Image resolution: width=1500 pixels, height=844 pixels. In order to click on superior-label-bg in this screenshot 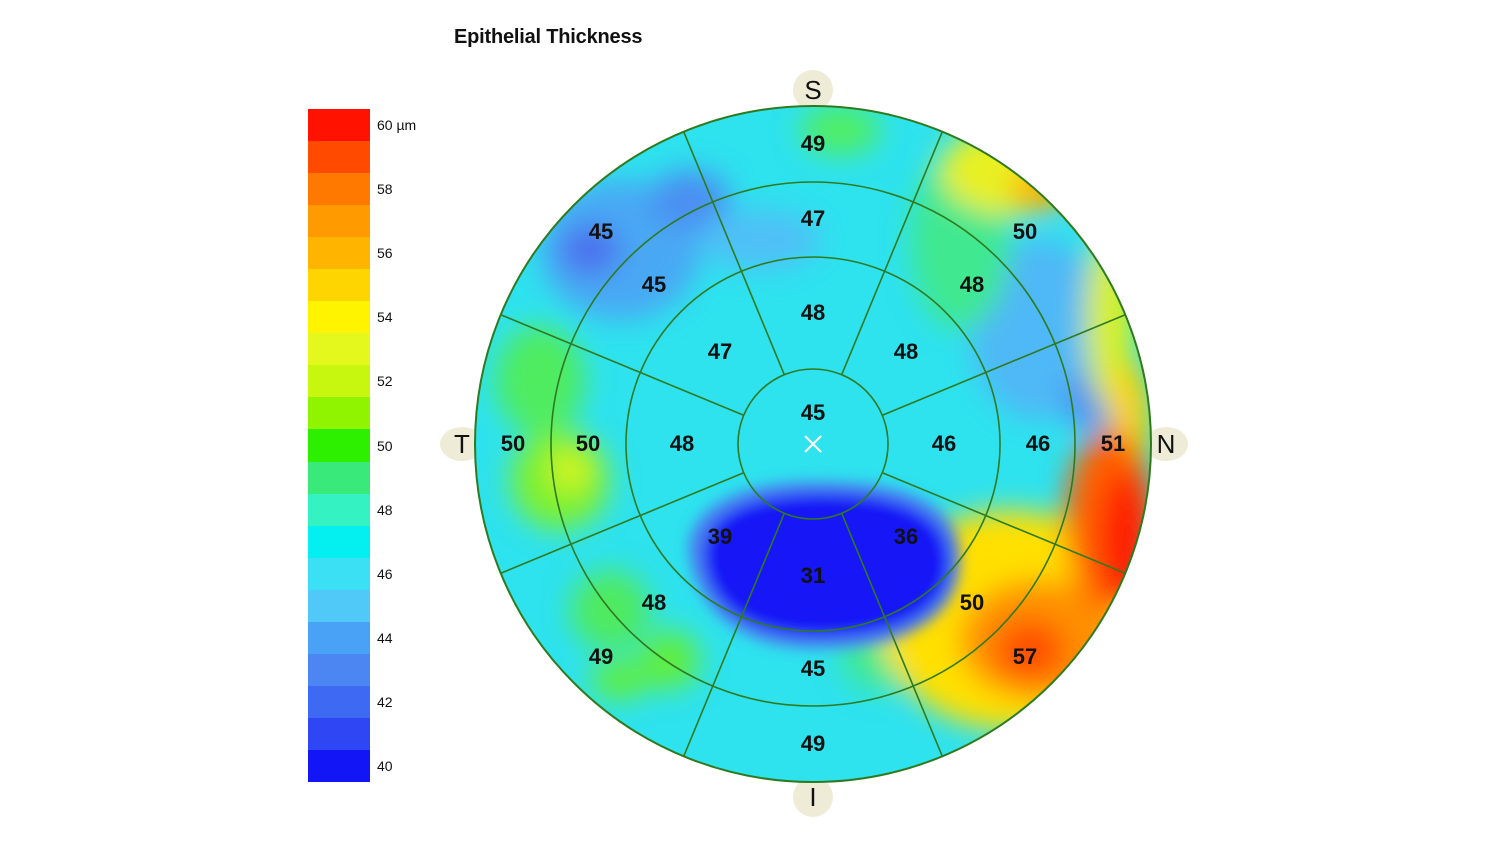, I will do `click(813, 90)`.